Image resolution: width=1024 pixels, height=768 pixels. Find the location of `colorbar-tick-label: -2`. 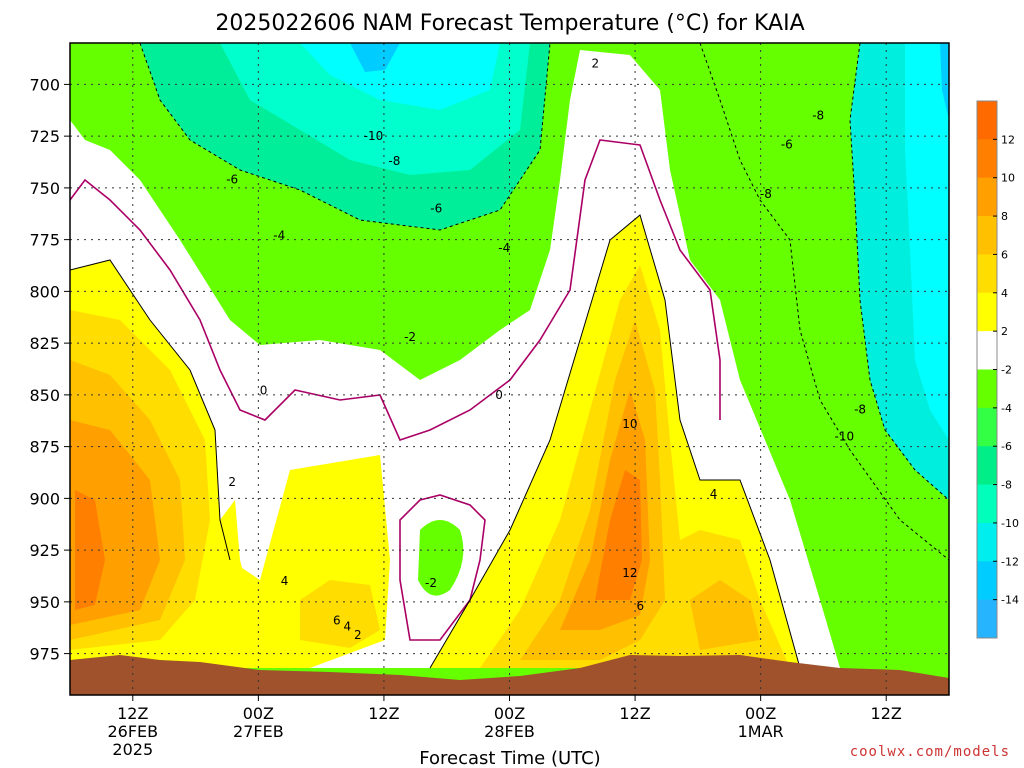

colorbar-tick-label: -2 is located at coordinates (1006, 370).